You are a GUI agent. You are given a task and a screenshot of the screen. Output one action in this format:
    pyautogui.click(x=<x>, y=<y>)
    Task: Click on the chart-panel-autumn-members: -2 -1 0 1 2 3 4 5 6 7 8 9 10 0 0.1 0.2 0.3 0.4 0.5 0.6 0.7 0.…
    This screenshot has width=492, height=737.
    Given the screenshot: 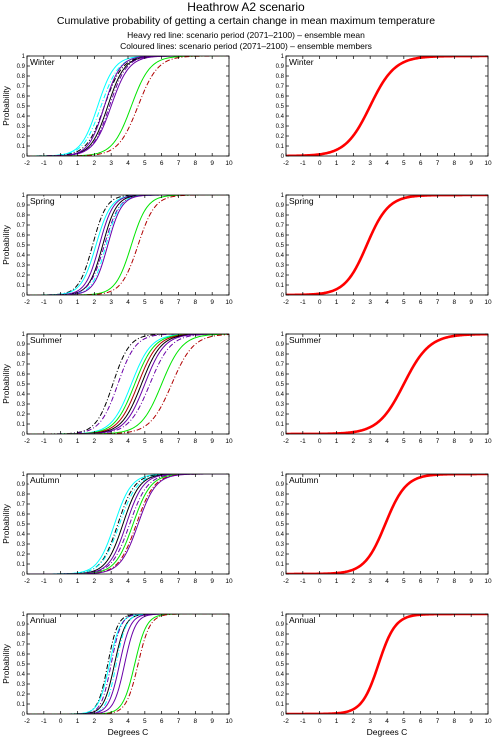 What is the action you would take?
    pyautogui.click(x=117, y=528)
    